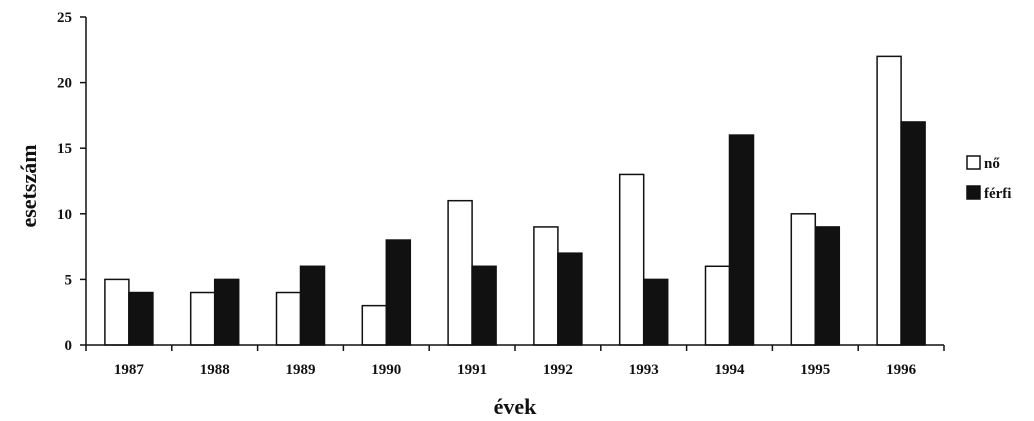 This screenshot has width=1034, height=421. Describe the element at coordinates (69, 280) in the screenshot. I see `y-tick-label: 5` at that location.